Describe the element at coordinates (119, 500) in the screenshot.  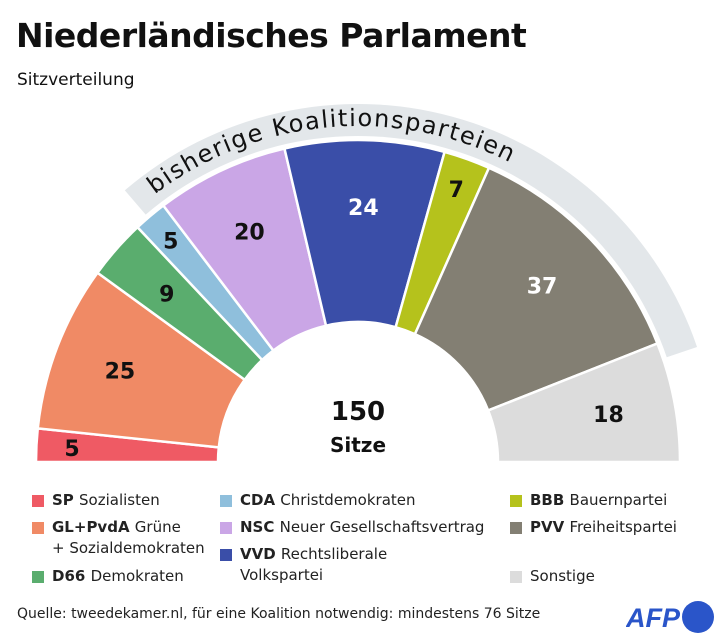
I see `legend-party-name: Sozialisten` at that location.